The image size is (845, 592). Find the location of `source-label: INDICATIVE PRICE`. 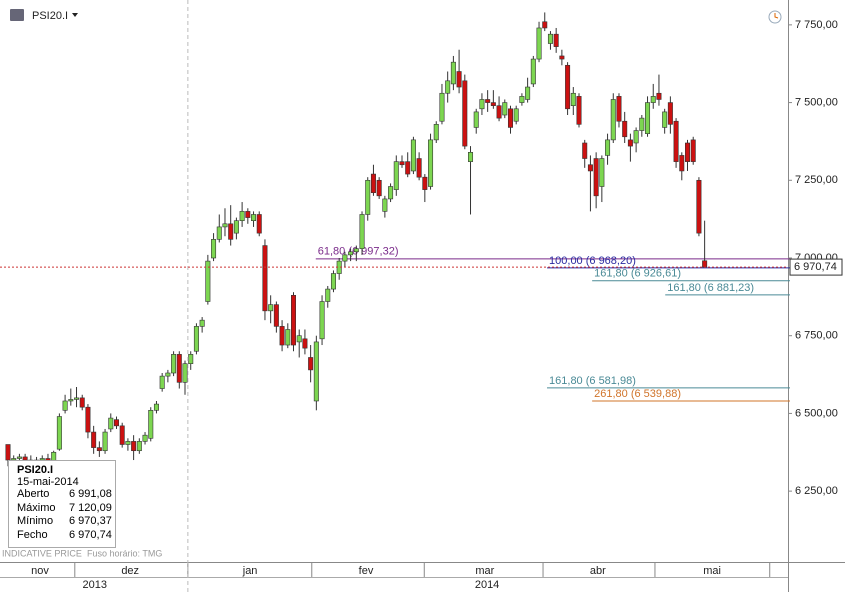

source-label: INDICATIVE PRICE is located at coordinates (42, 553).